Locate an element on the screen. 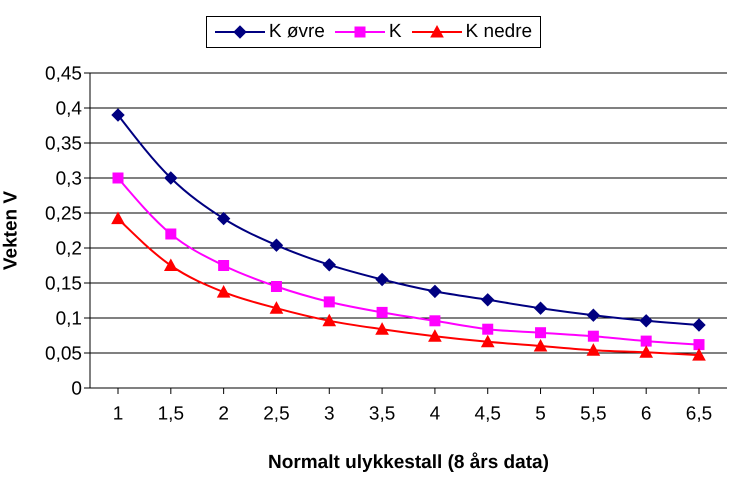 This screenshot has width=747, height=498. y-tick-label: 0,35 is located at coordinates (63, 144).